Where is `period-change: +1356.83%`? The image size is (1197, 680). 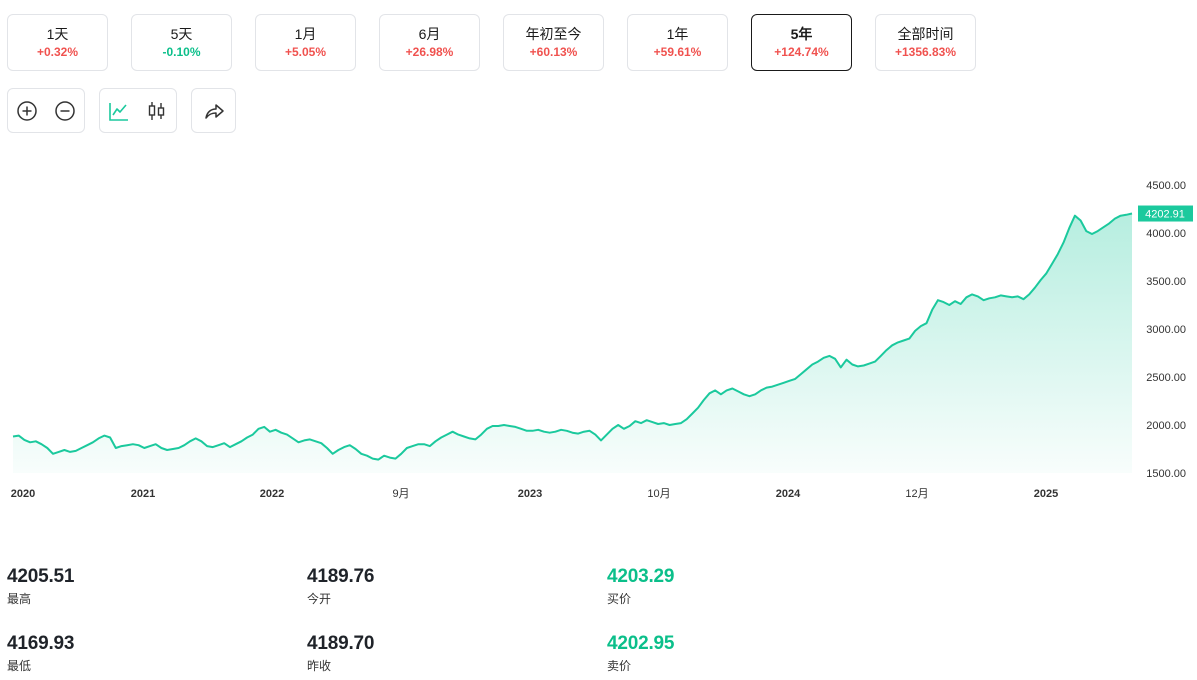 period-change: +1356.83% is located at coordinates (925, 51).